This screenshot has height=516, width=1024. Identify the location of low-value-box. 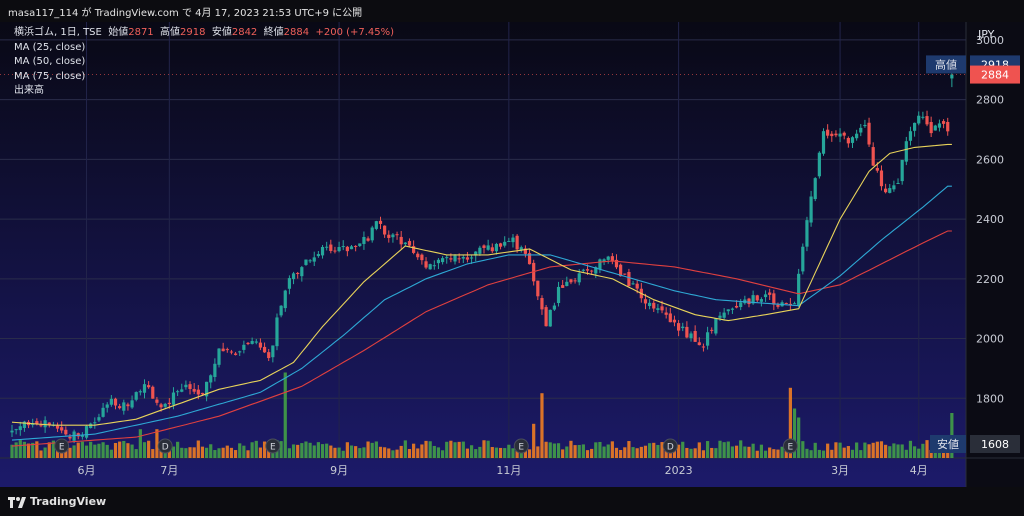
(995, 444).